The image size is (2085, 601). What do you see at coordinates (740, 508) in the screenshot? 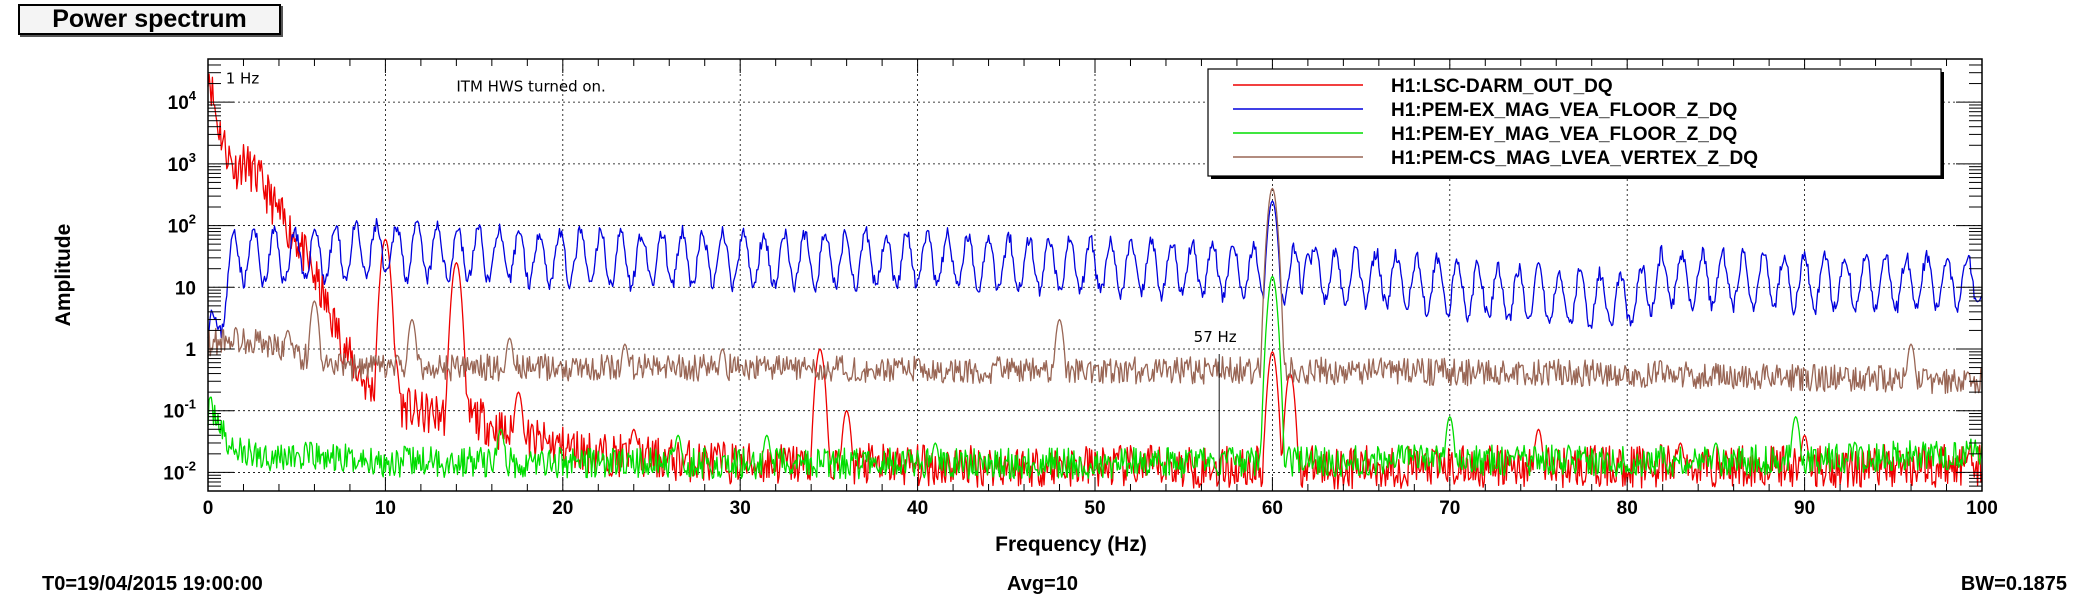
I see `x-tick-label: 30` at bounding box center [740, 508].